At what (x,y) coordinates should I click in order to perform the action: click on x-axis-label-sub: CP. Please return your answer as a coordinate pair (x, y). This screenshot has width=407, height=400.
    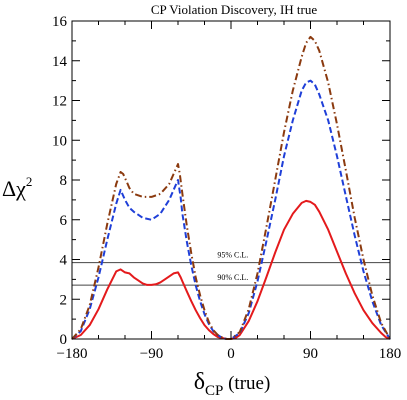
    Looking at the image, I should click on (214, 391).